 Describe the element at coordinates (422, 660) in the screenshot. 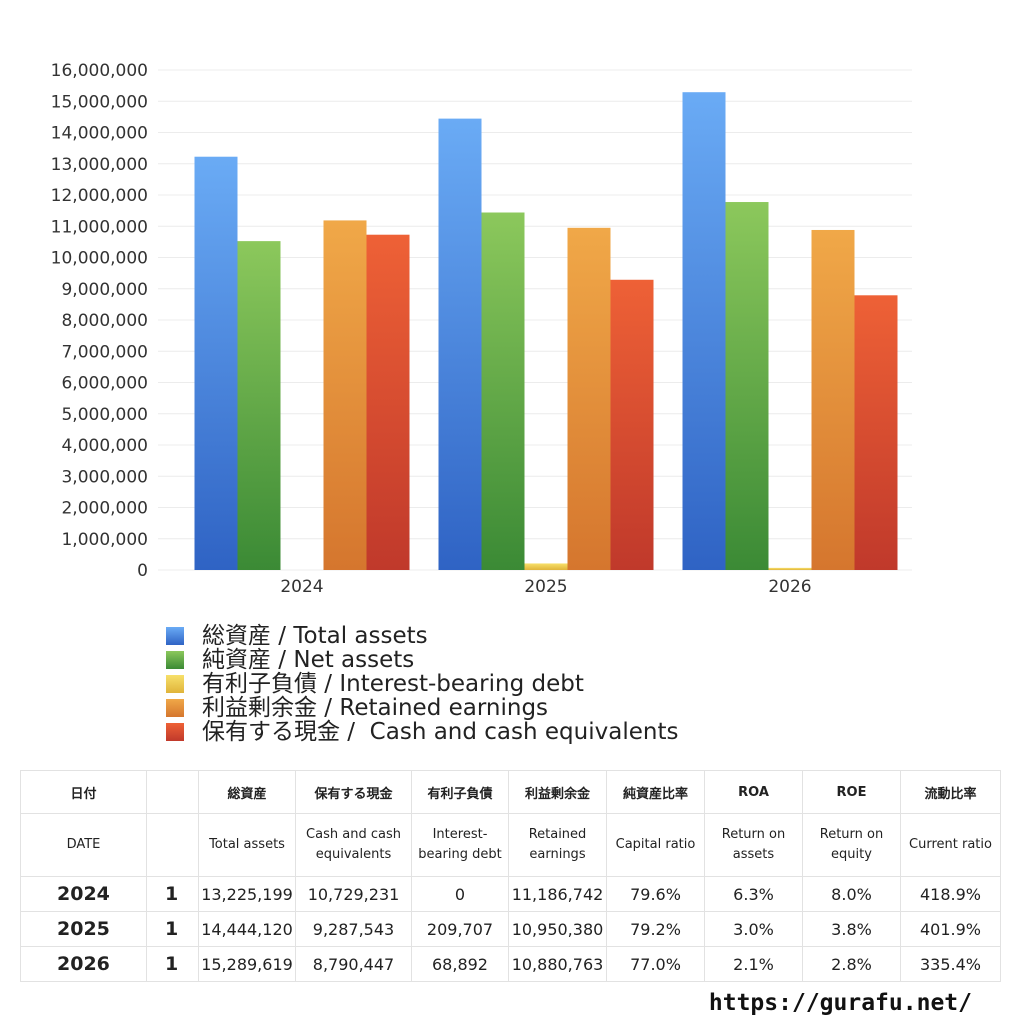

I see `legend-item: 純資産 / Net assets` at that location.